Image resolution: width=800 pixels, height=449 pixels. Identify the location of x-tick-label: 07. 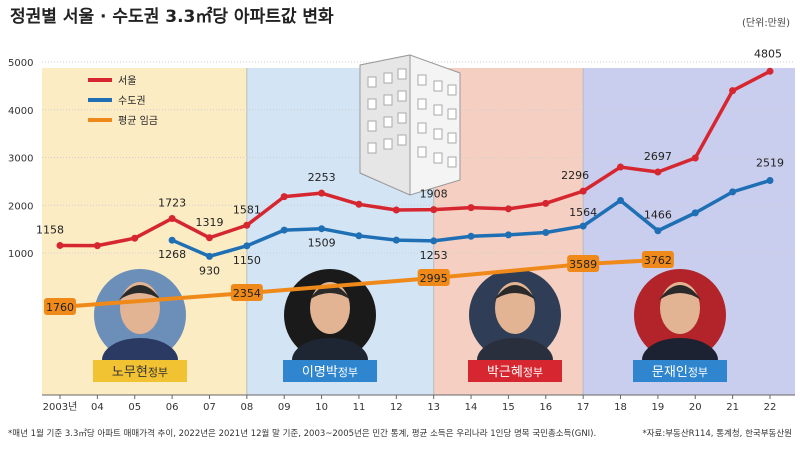
(209, 407).